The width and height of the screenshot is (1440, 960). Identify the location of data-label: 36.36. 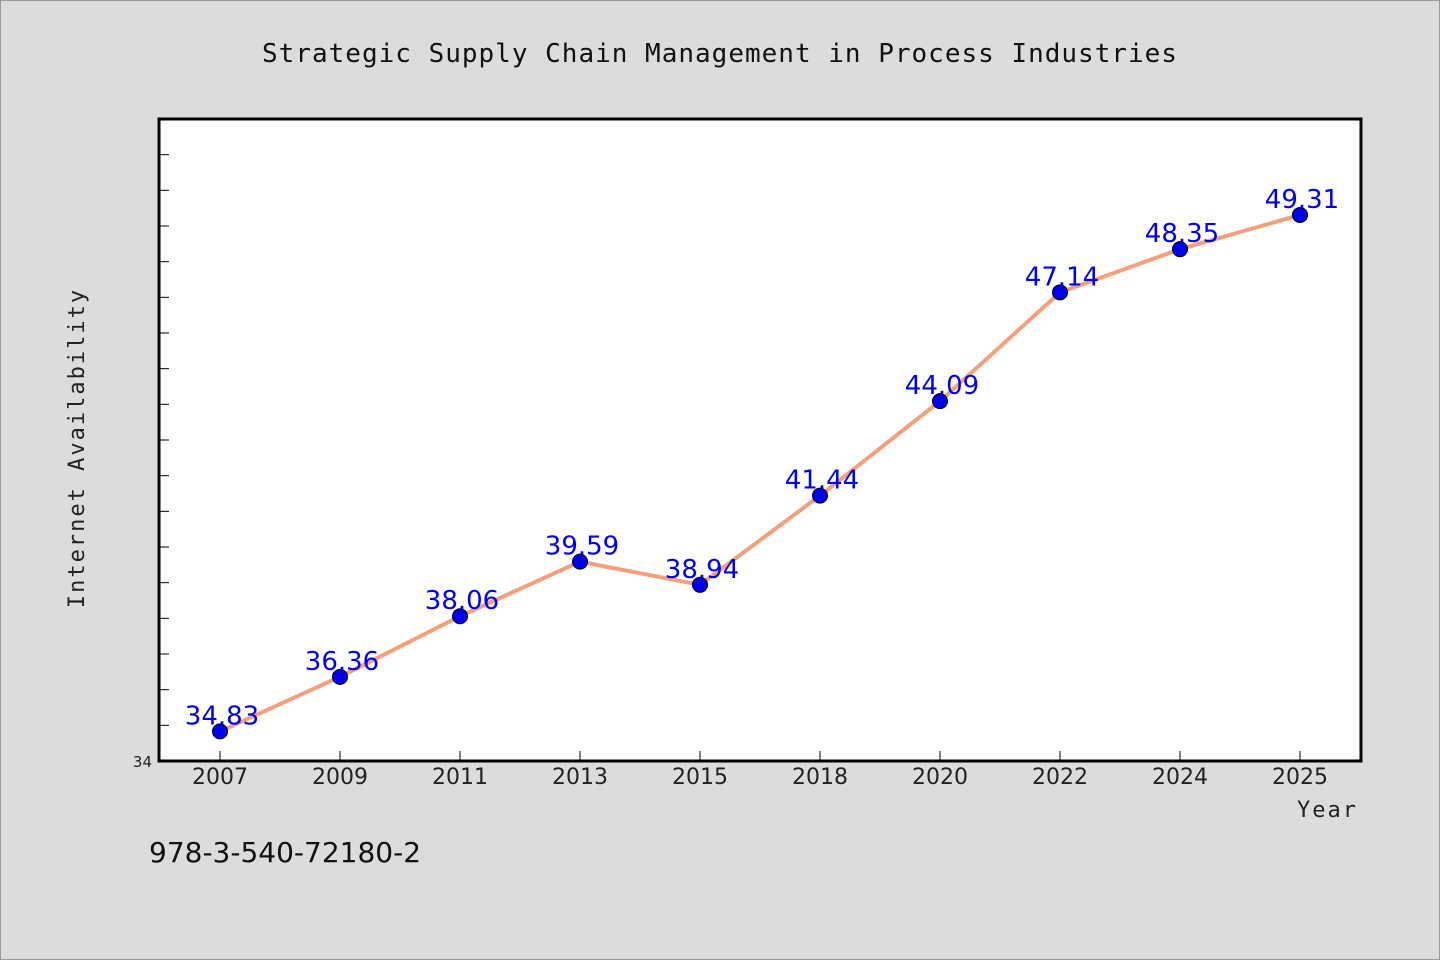
(342, 662).